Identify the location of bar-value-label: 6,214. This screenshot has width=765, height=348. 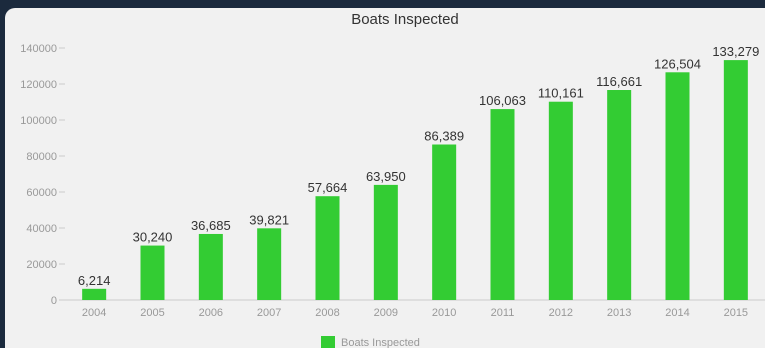
(94, 280).